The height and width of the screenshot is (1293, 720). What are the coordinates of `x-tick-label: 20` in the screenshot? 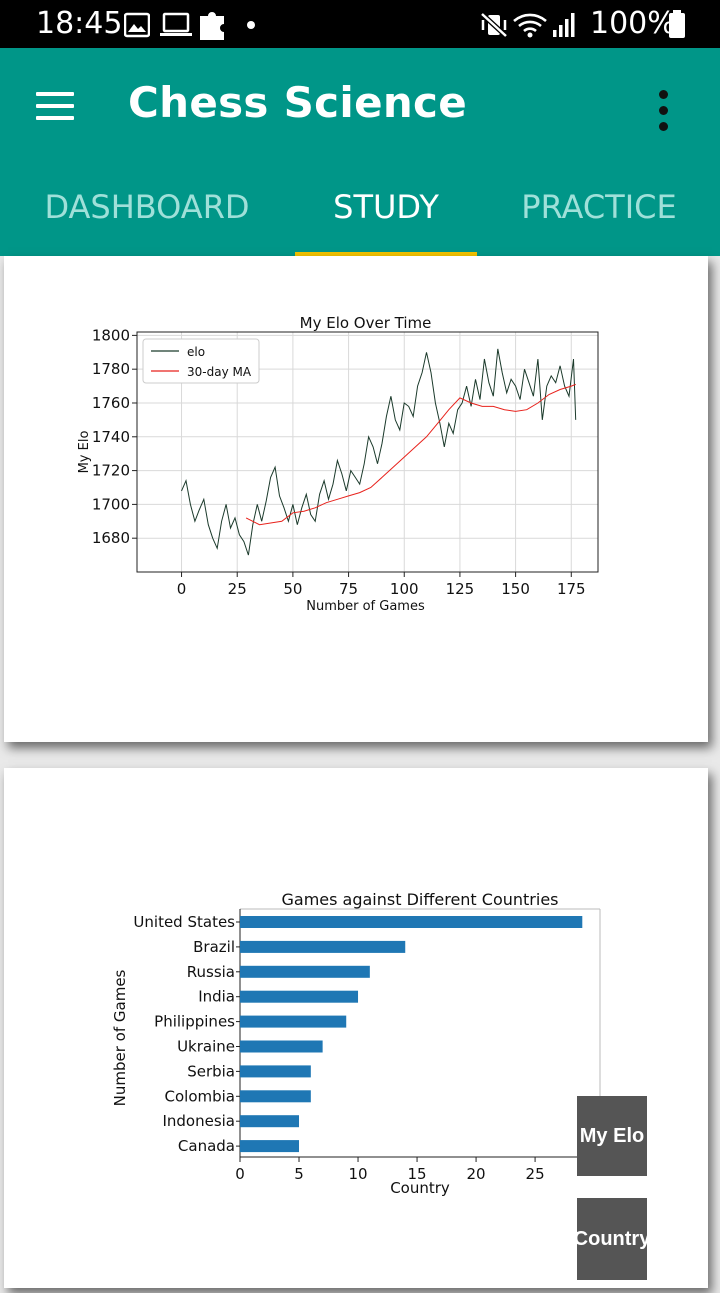 It's located at (476, 1174).